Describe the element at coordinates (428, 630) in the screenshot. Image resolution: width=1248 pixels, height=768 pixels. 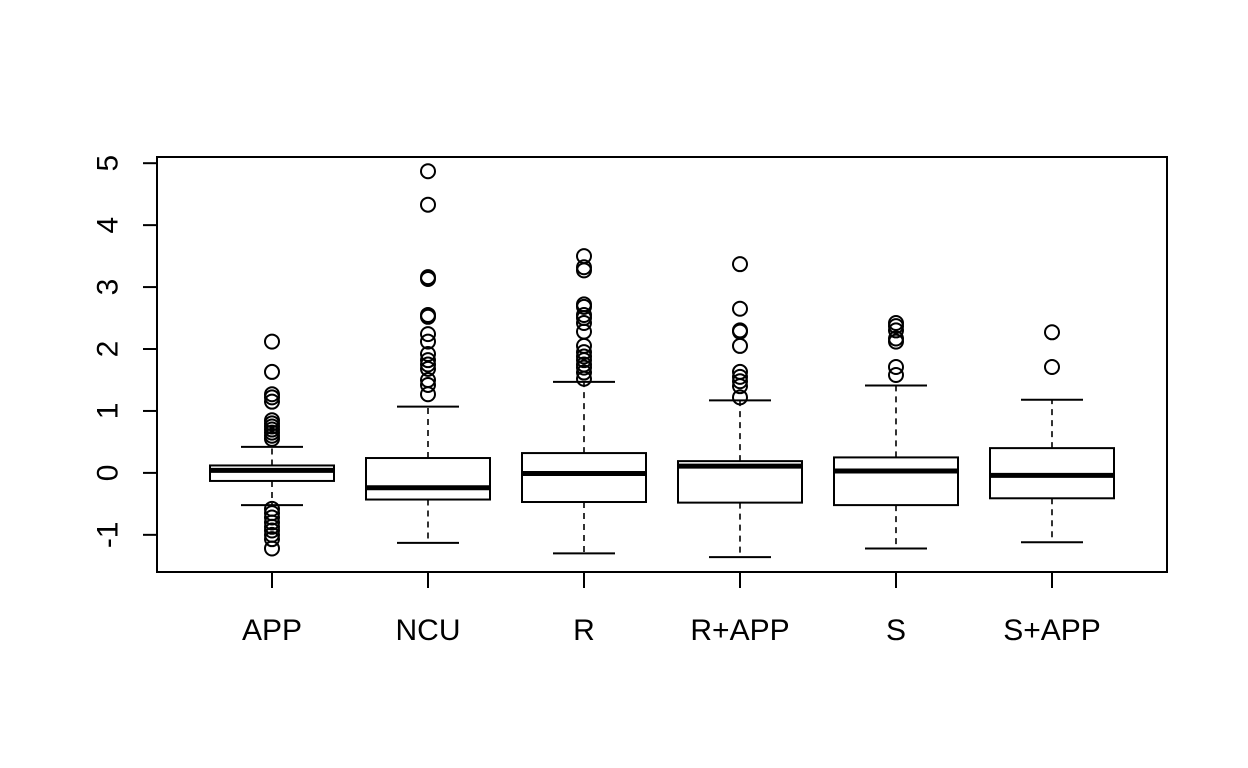
I see `x-tick-label: NCU` at that location.